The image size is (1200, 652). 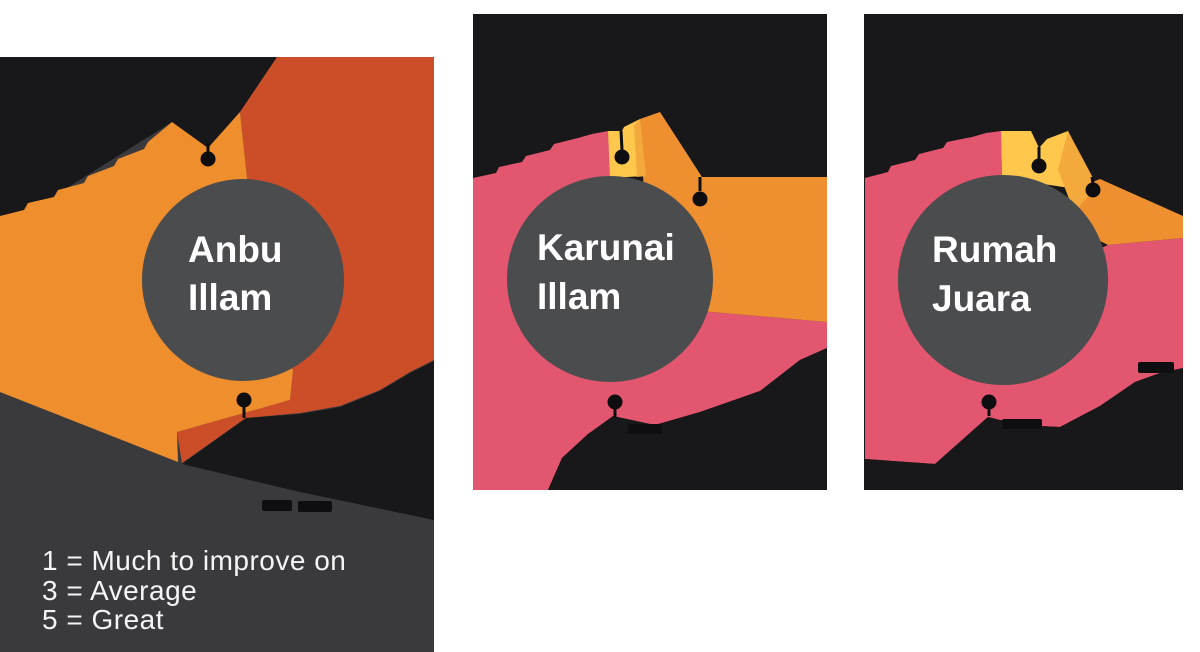 What do you see at coordinates (235, 249) in the screenshot?
I see `chart-title-line1: Anbu` at bounding box center [235, 249].